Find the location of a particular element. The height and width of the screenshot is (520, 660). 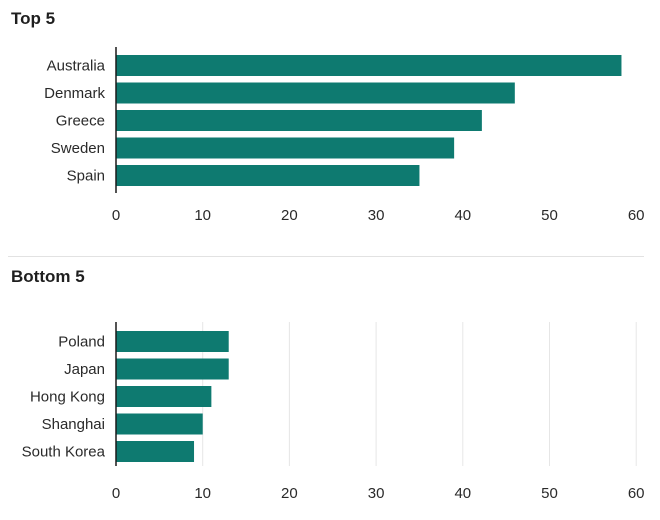

category-label: Denmark is located at coordinates (74, 93).